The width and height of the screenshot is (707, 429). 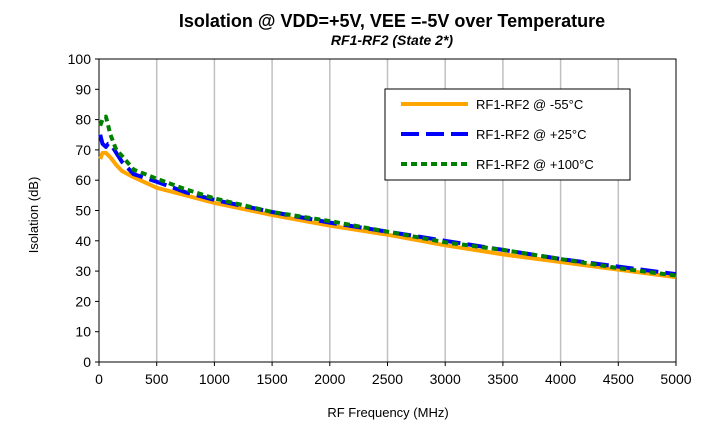 What do you see at coordinates (535, 164) in the screenshot?
I see `legend-entry-2: RF1-RF2 @ +100°C` at bounding box center [535, 164].